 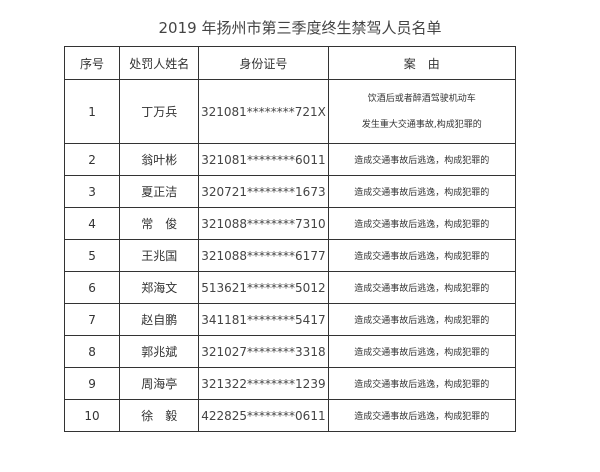 I want to click on cell-id: 321081********6011, so click(x=263, y=159).